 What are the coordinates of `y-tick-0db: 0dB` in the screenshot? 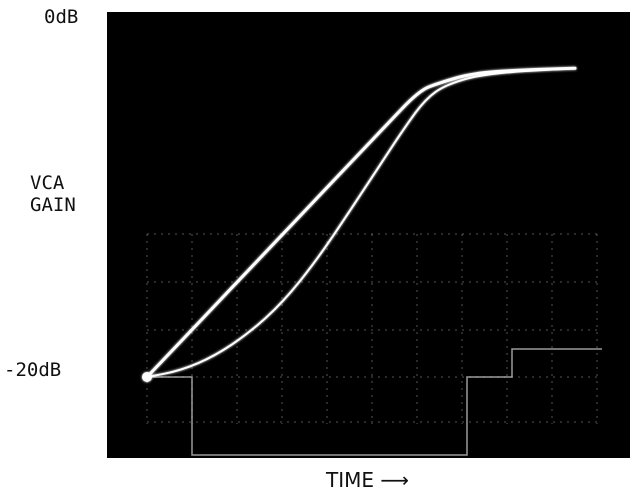 It's located at (61, 17).